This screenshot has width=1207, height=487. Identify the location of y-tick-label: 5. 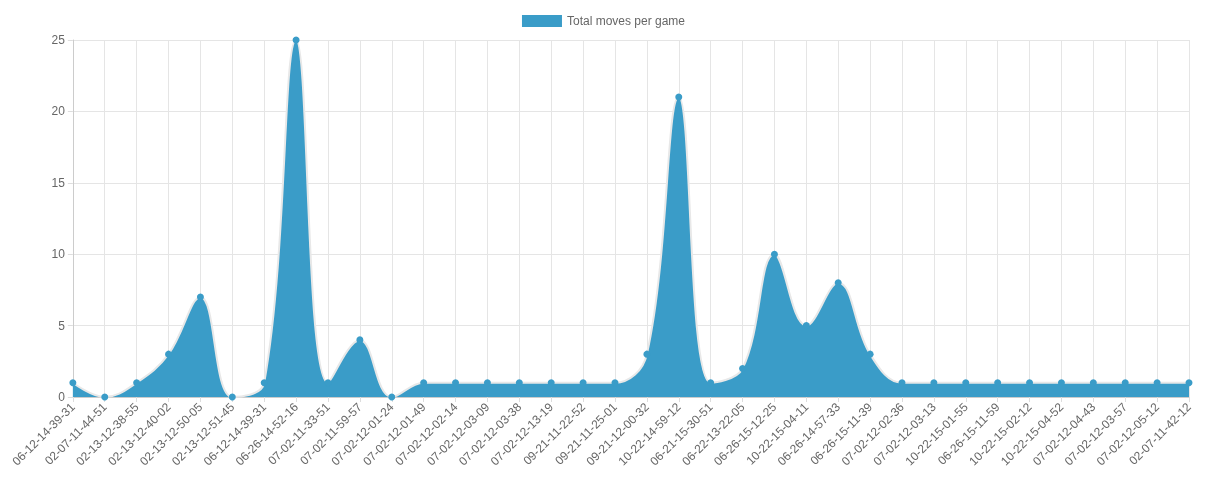
(62, 325).